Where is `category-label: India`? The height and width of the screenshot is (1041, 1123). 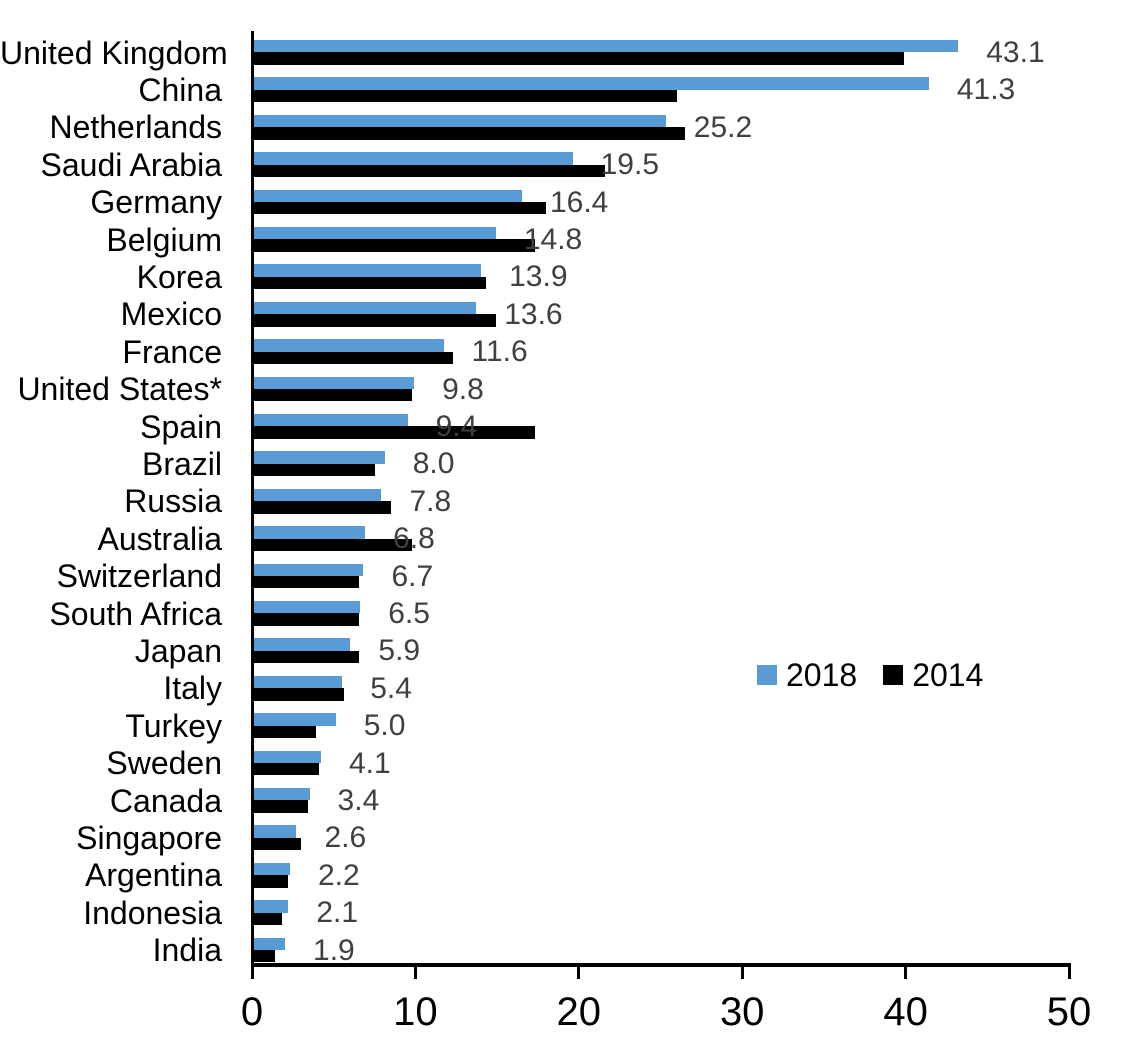
category-label: India is located at coordinates (187, 950).